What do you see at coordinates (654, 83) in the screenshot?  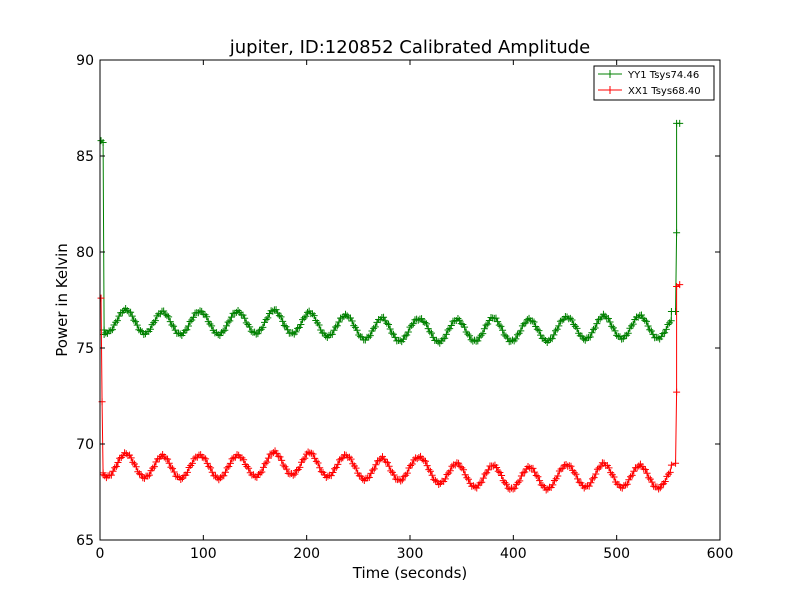 I see `legend-box` at bounding box center [654, 83].